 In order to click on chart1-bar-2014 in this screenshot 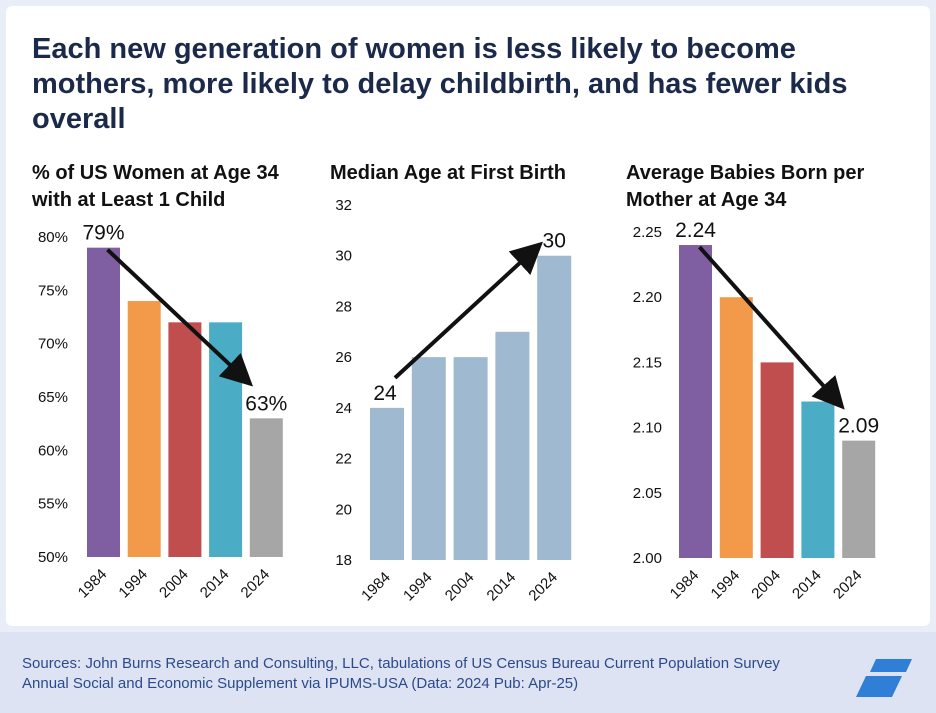, I will do `click(226, 439)`.